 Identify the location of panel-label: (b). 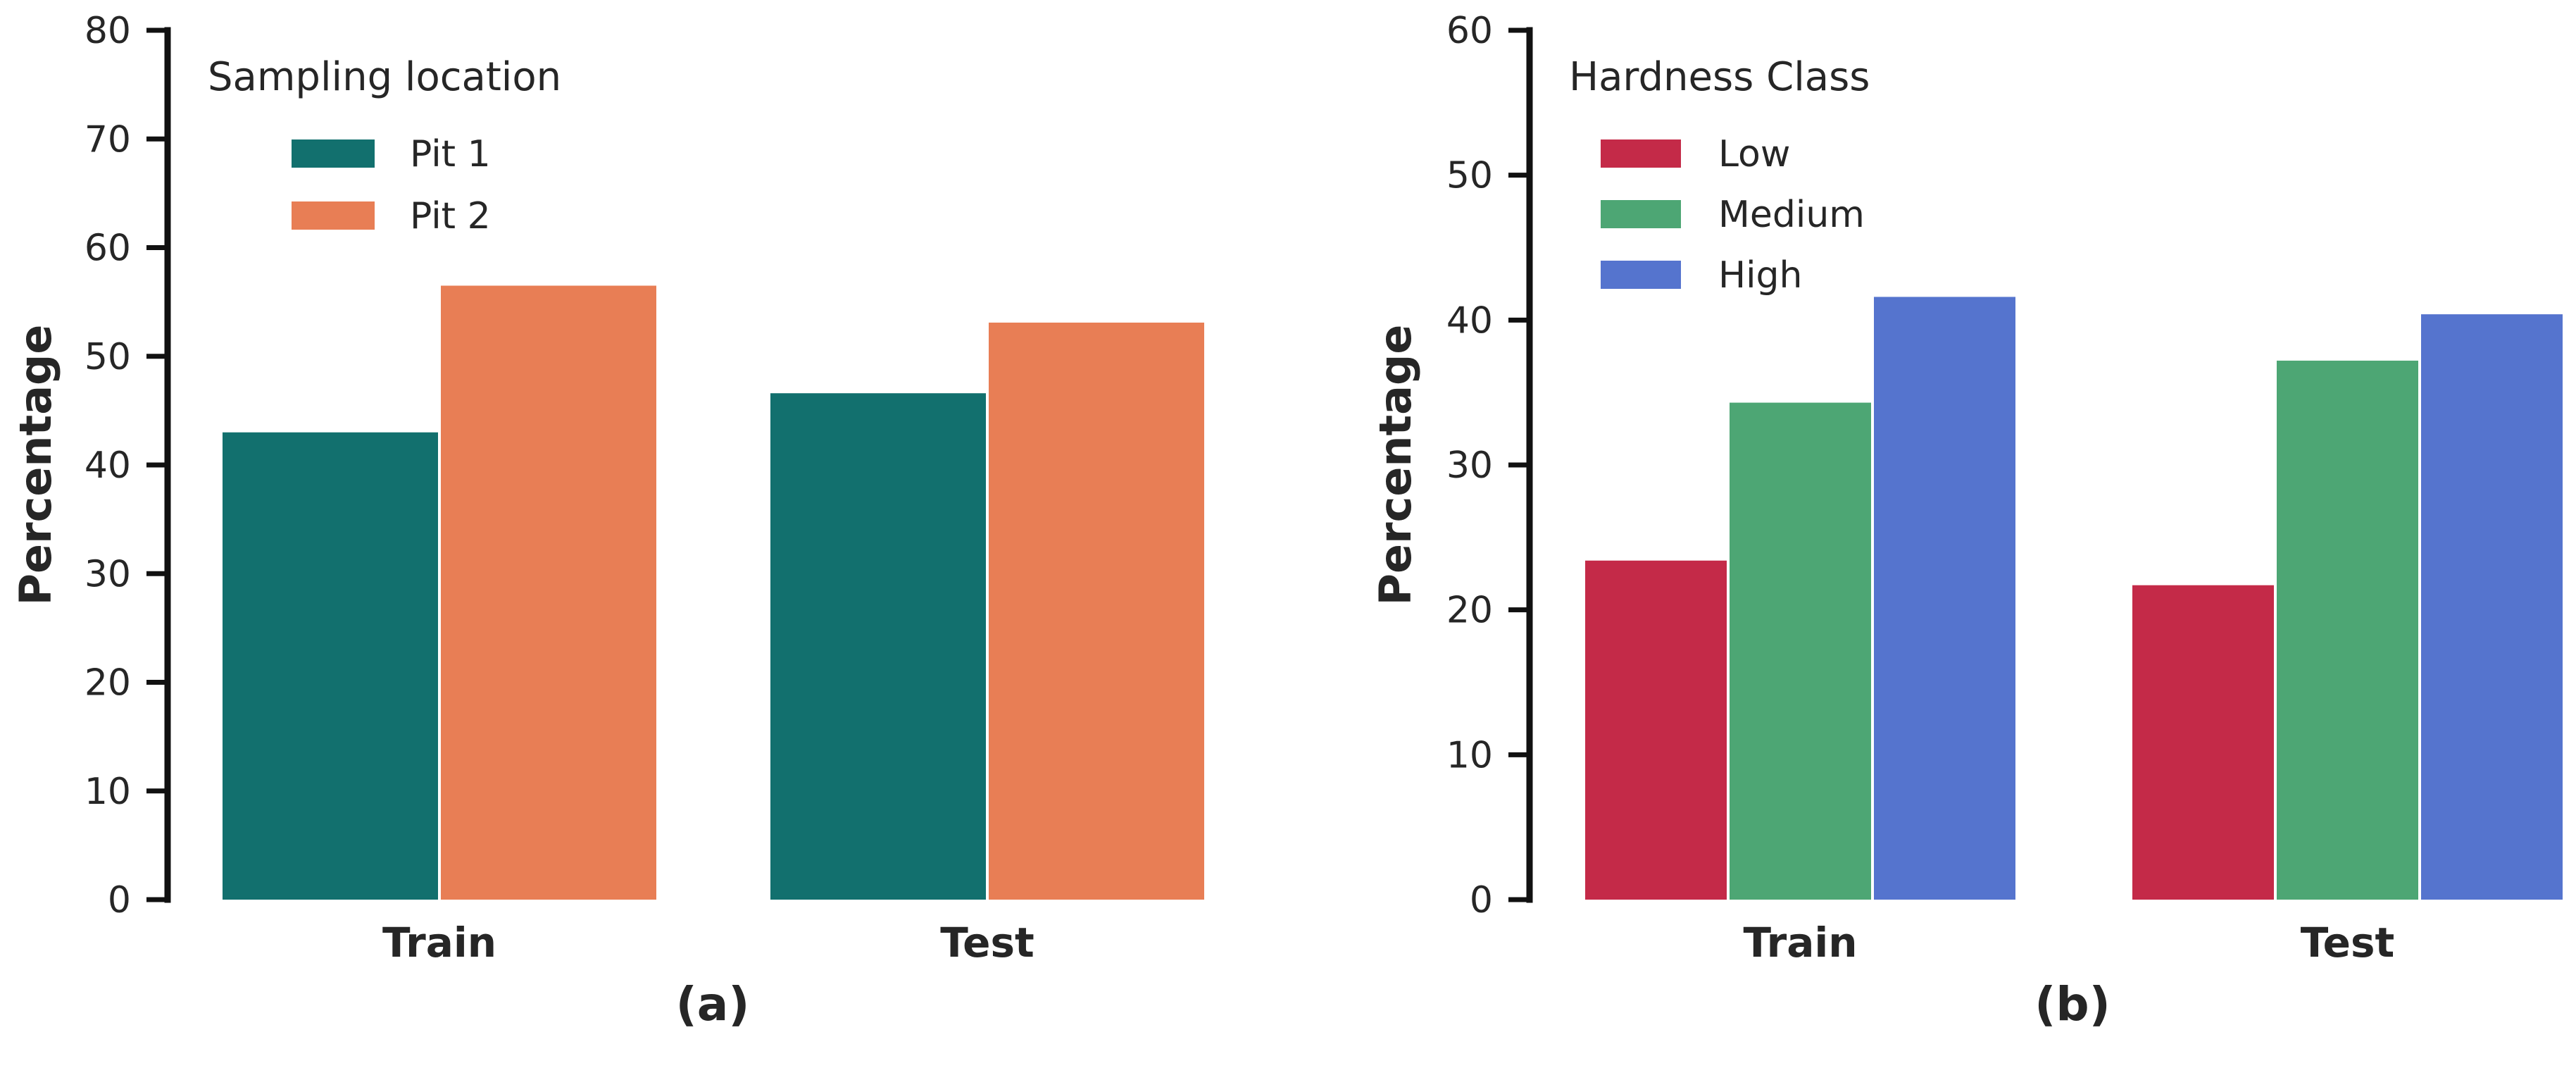
(2072, 1004).